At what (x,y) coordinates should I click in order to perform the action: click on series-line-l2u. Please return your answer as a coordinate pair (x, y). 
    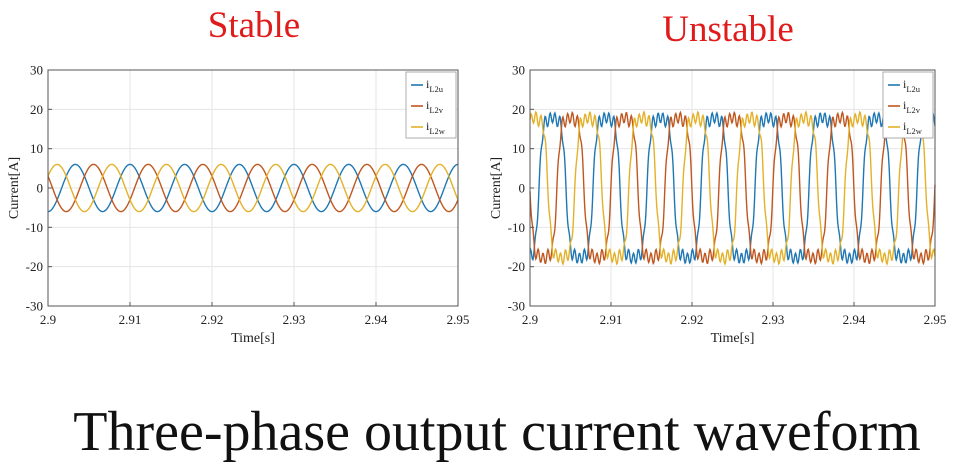
    Looking at the image, I should click on (253, 188).